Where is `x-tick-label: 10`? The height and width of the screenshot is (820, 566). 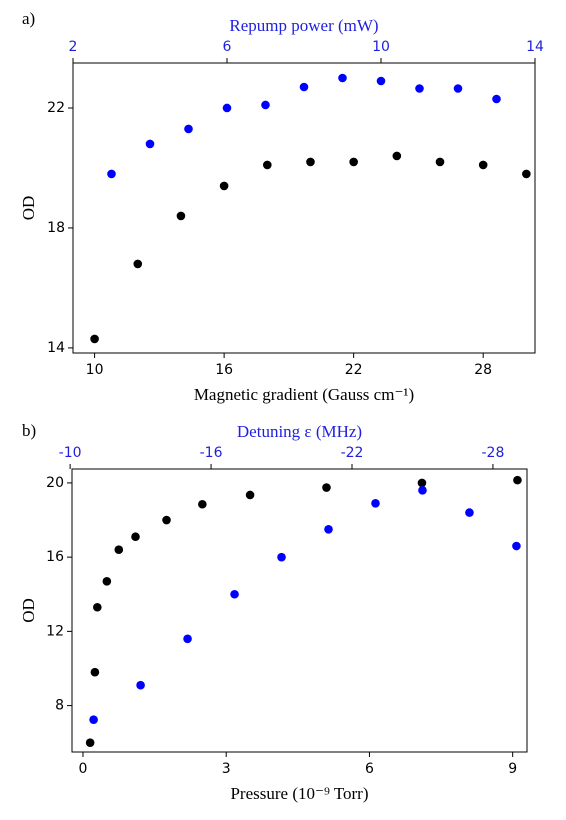 x-tick-label: 10 is located at coordinates (95, 370).